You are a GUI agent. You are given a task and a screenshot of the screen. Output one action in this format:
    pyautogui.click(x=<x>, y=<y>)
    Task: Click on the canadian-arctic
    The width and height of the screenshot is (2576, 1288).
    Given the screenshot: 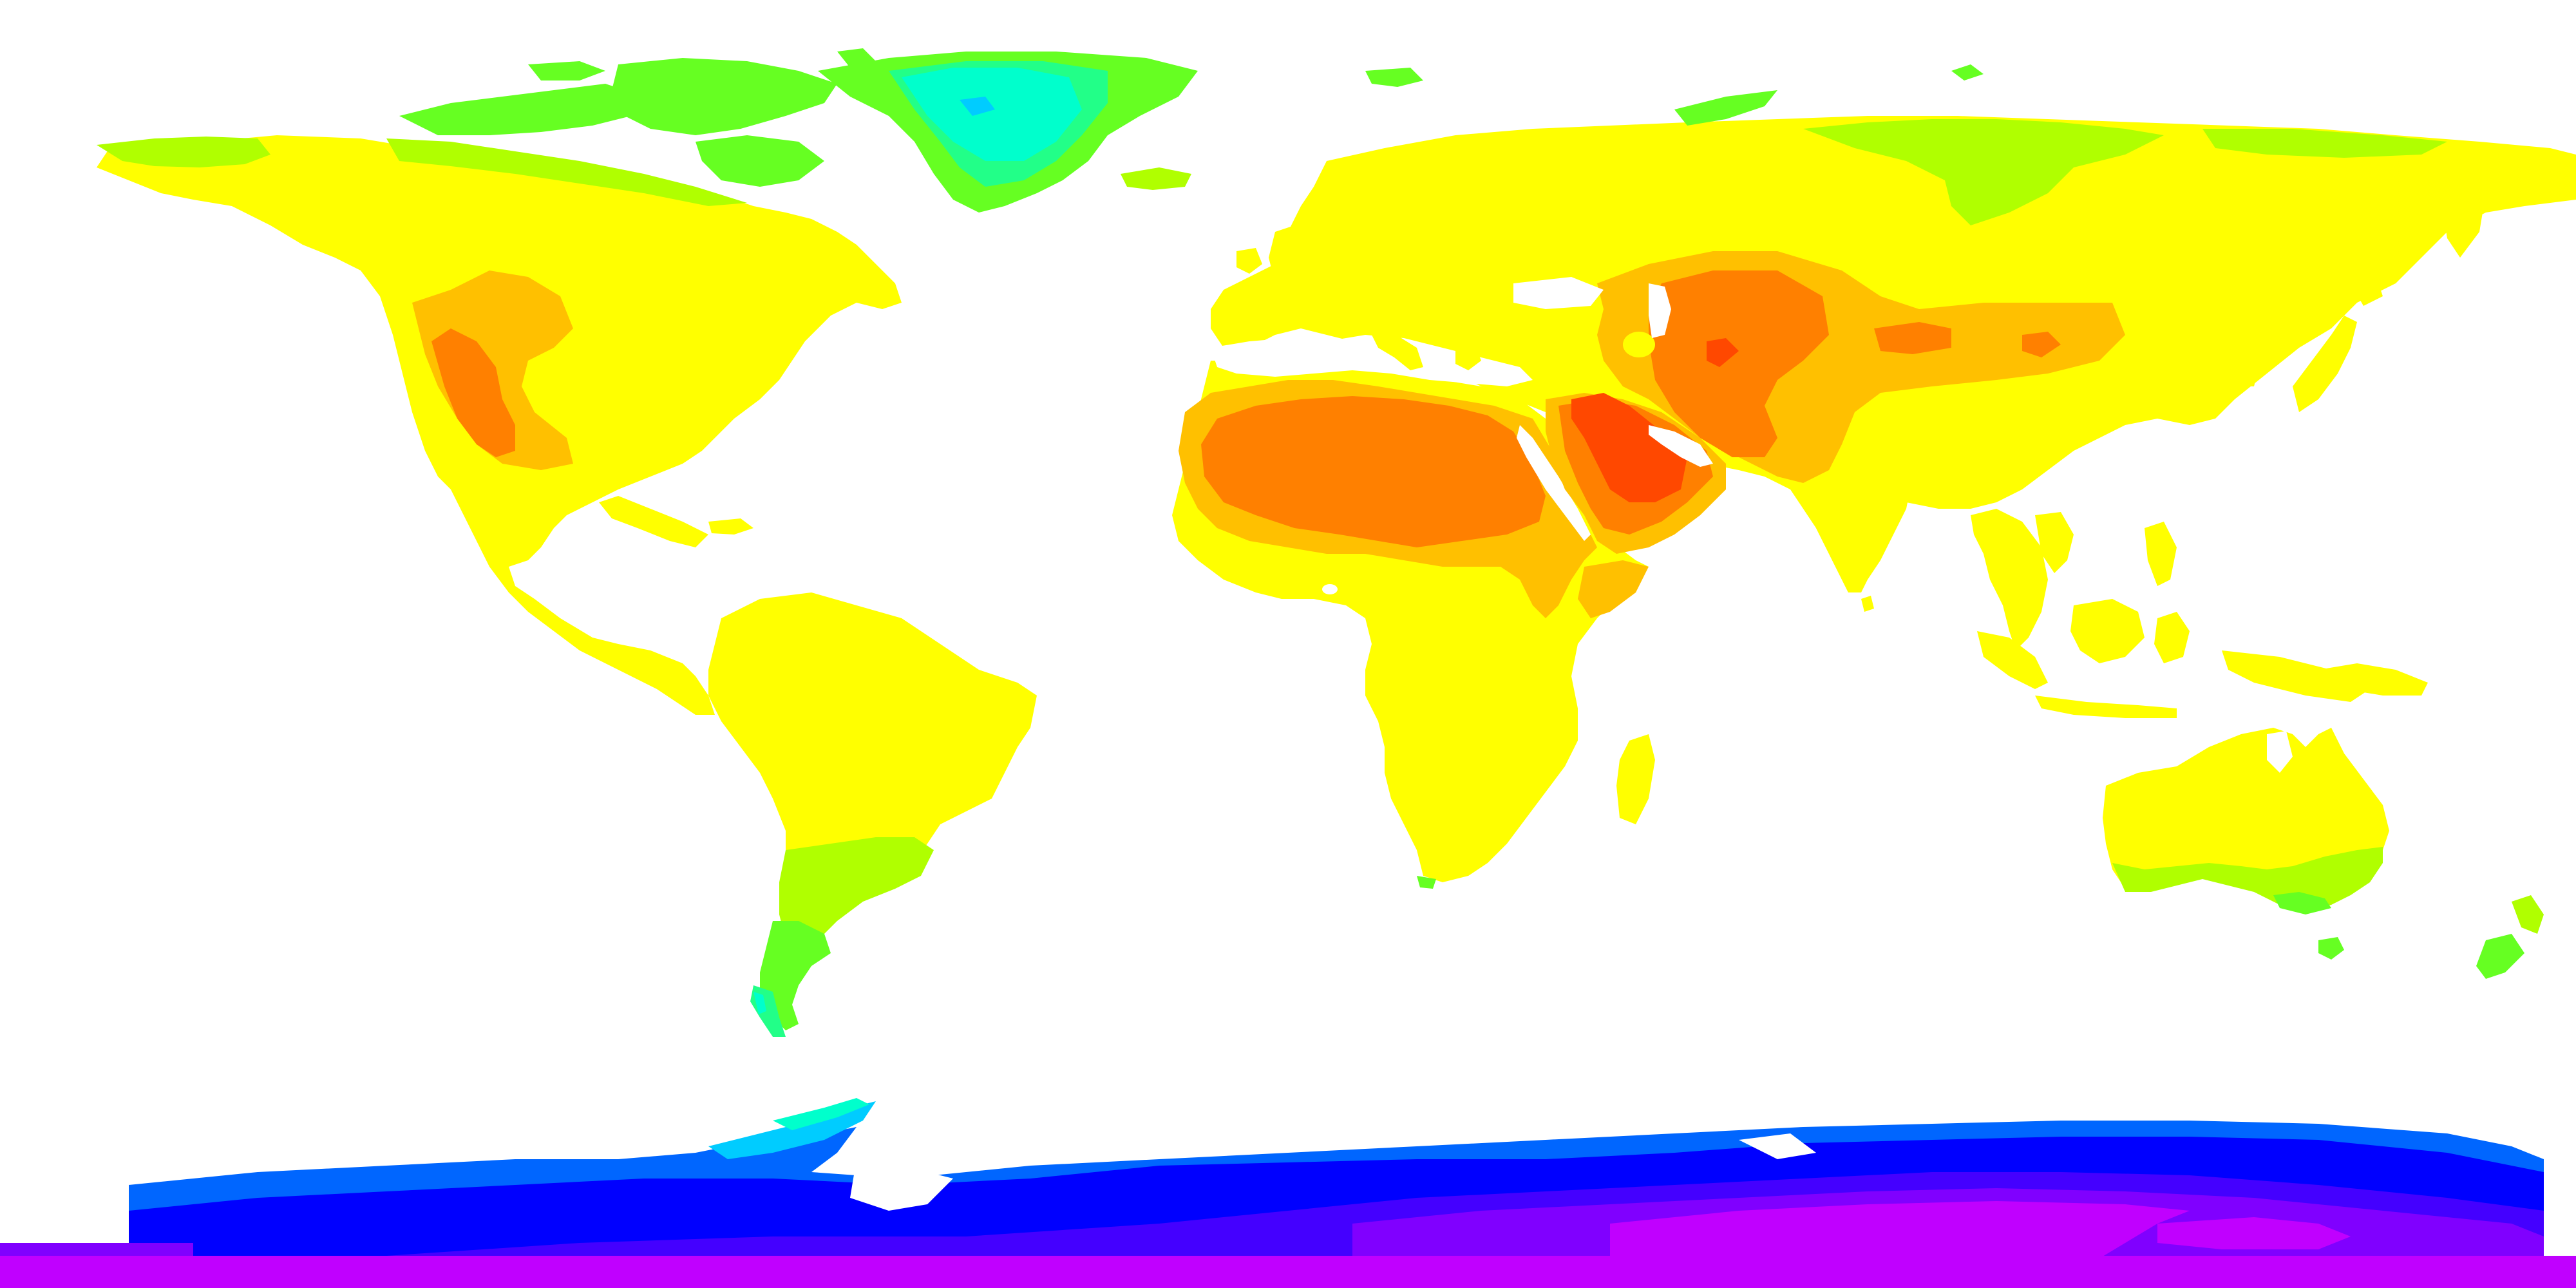 What is the action you would take?
    pyautogui.click(x=637, y=117)
    